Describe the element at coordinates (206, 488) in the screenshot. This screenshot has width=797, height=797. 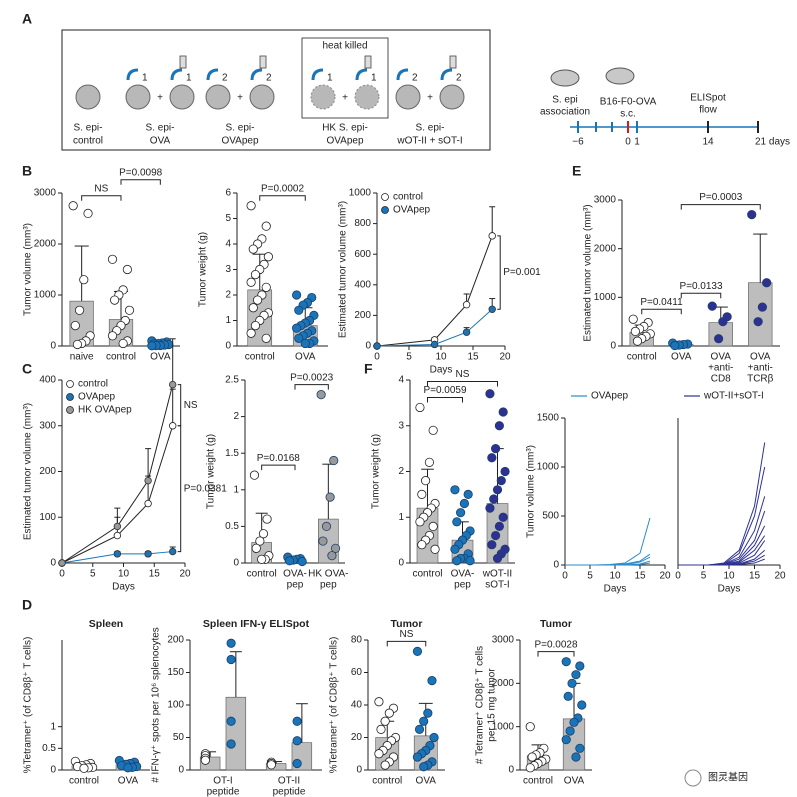
I see `significance-label: P=0.0381` at that location.